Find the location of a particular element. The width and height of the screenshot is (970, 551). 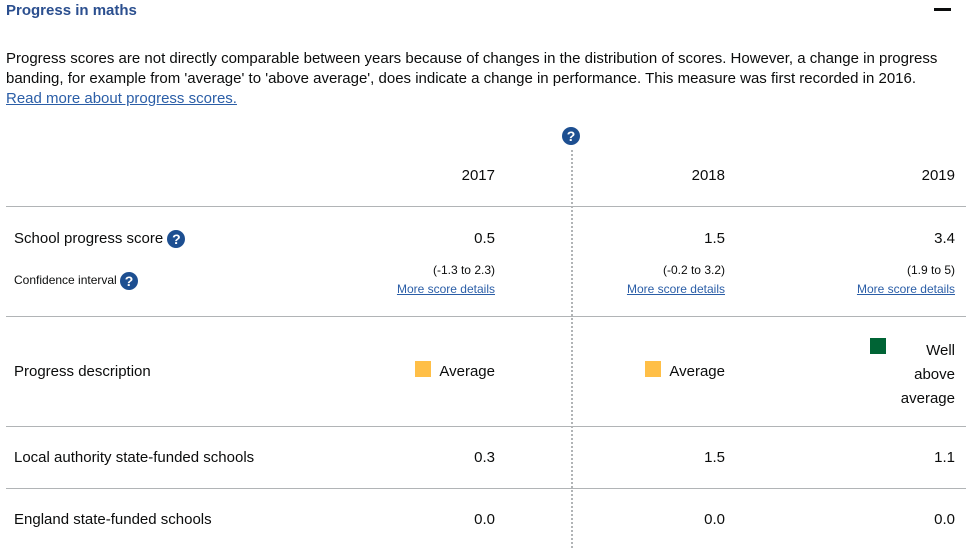

description-2019: Well above average is located at coordinates (927, 374).